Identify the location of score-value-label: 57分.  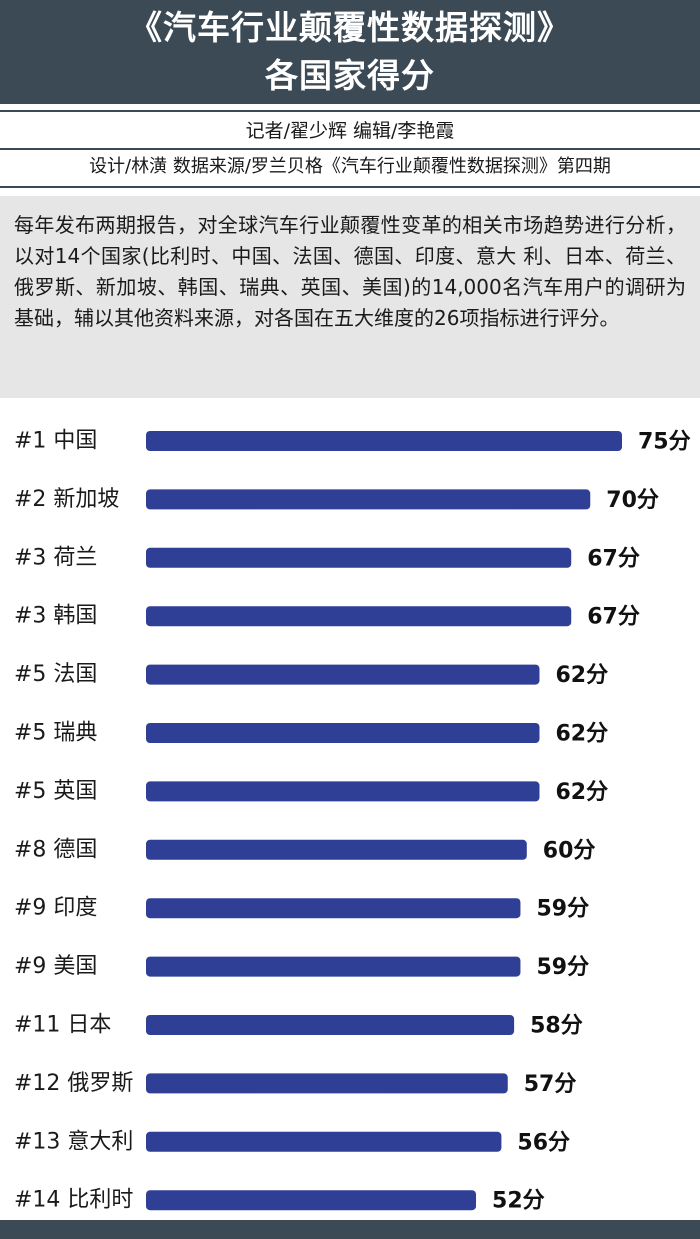
(550, 1084).